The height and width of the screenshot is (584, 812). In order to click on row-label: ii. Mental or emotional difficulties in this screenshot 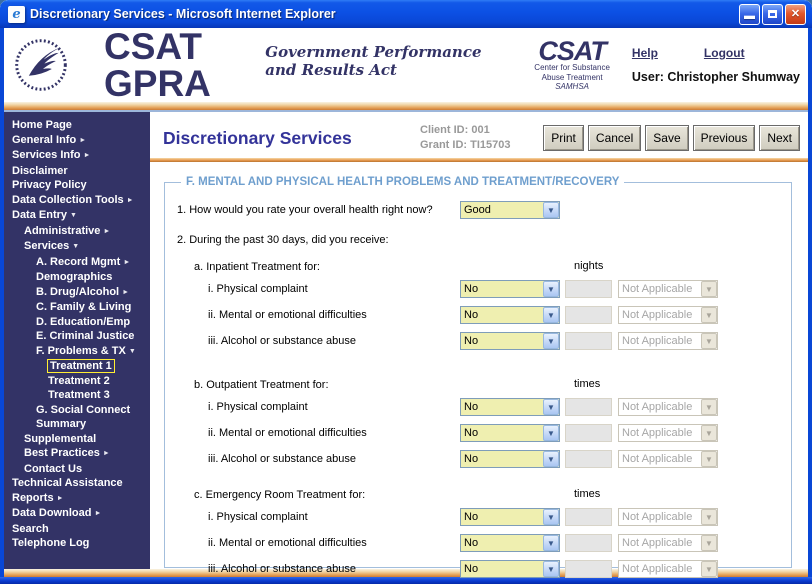, I will do `click(287, 315)`.